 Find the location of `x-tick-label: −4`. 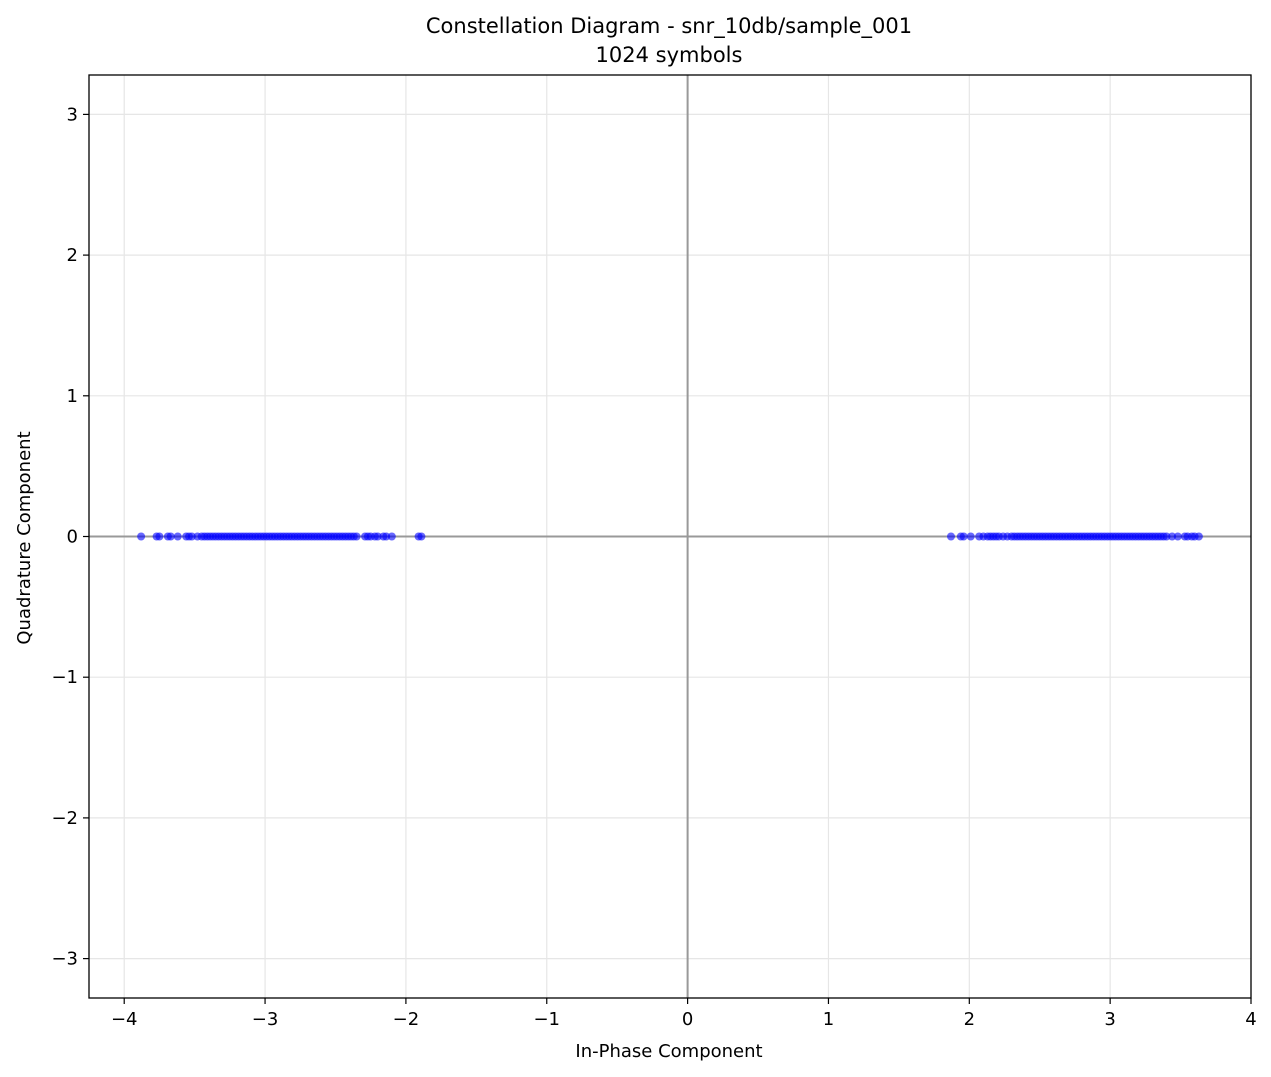

x-tick-label: −4 is located at coordinates (124, 1019).